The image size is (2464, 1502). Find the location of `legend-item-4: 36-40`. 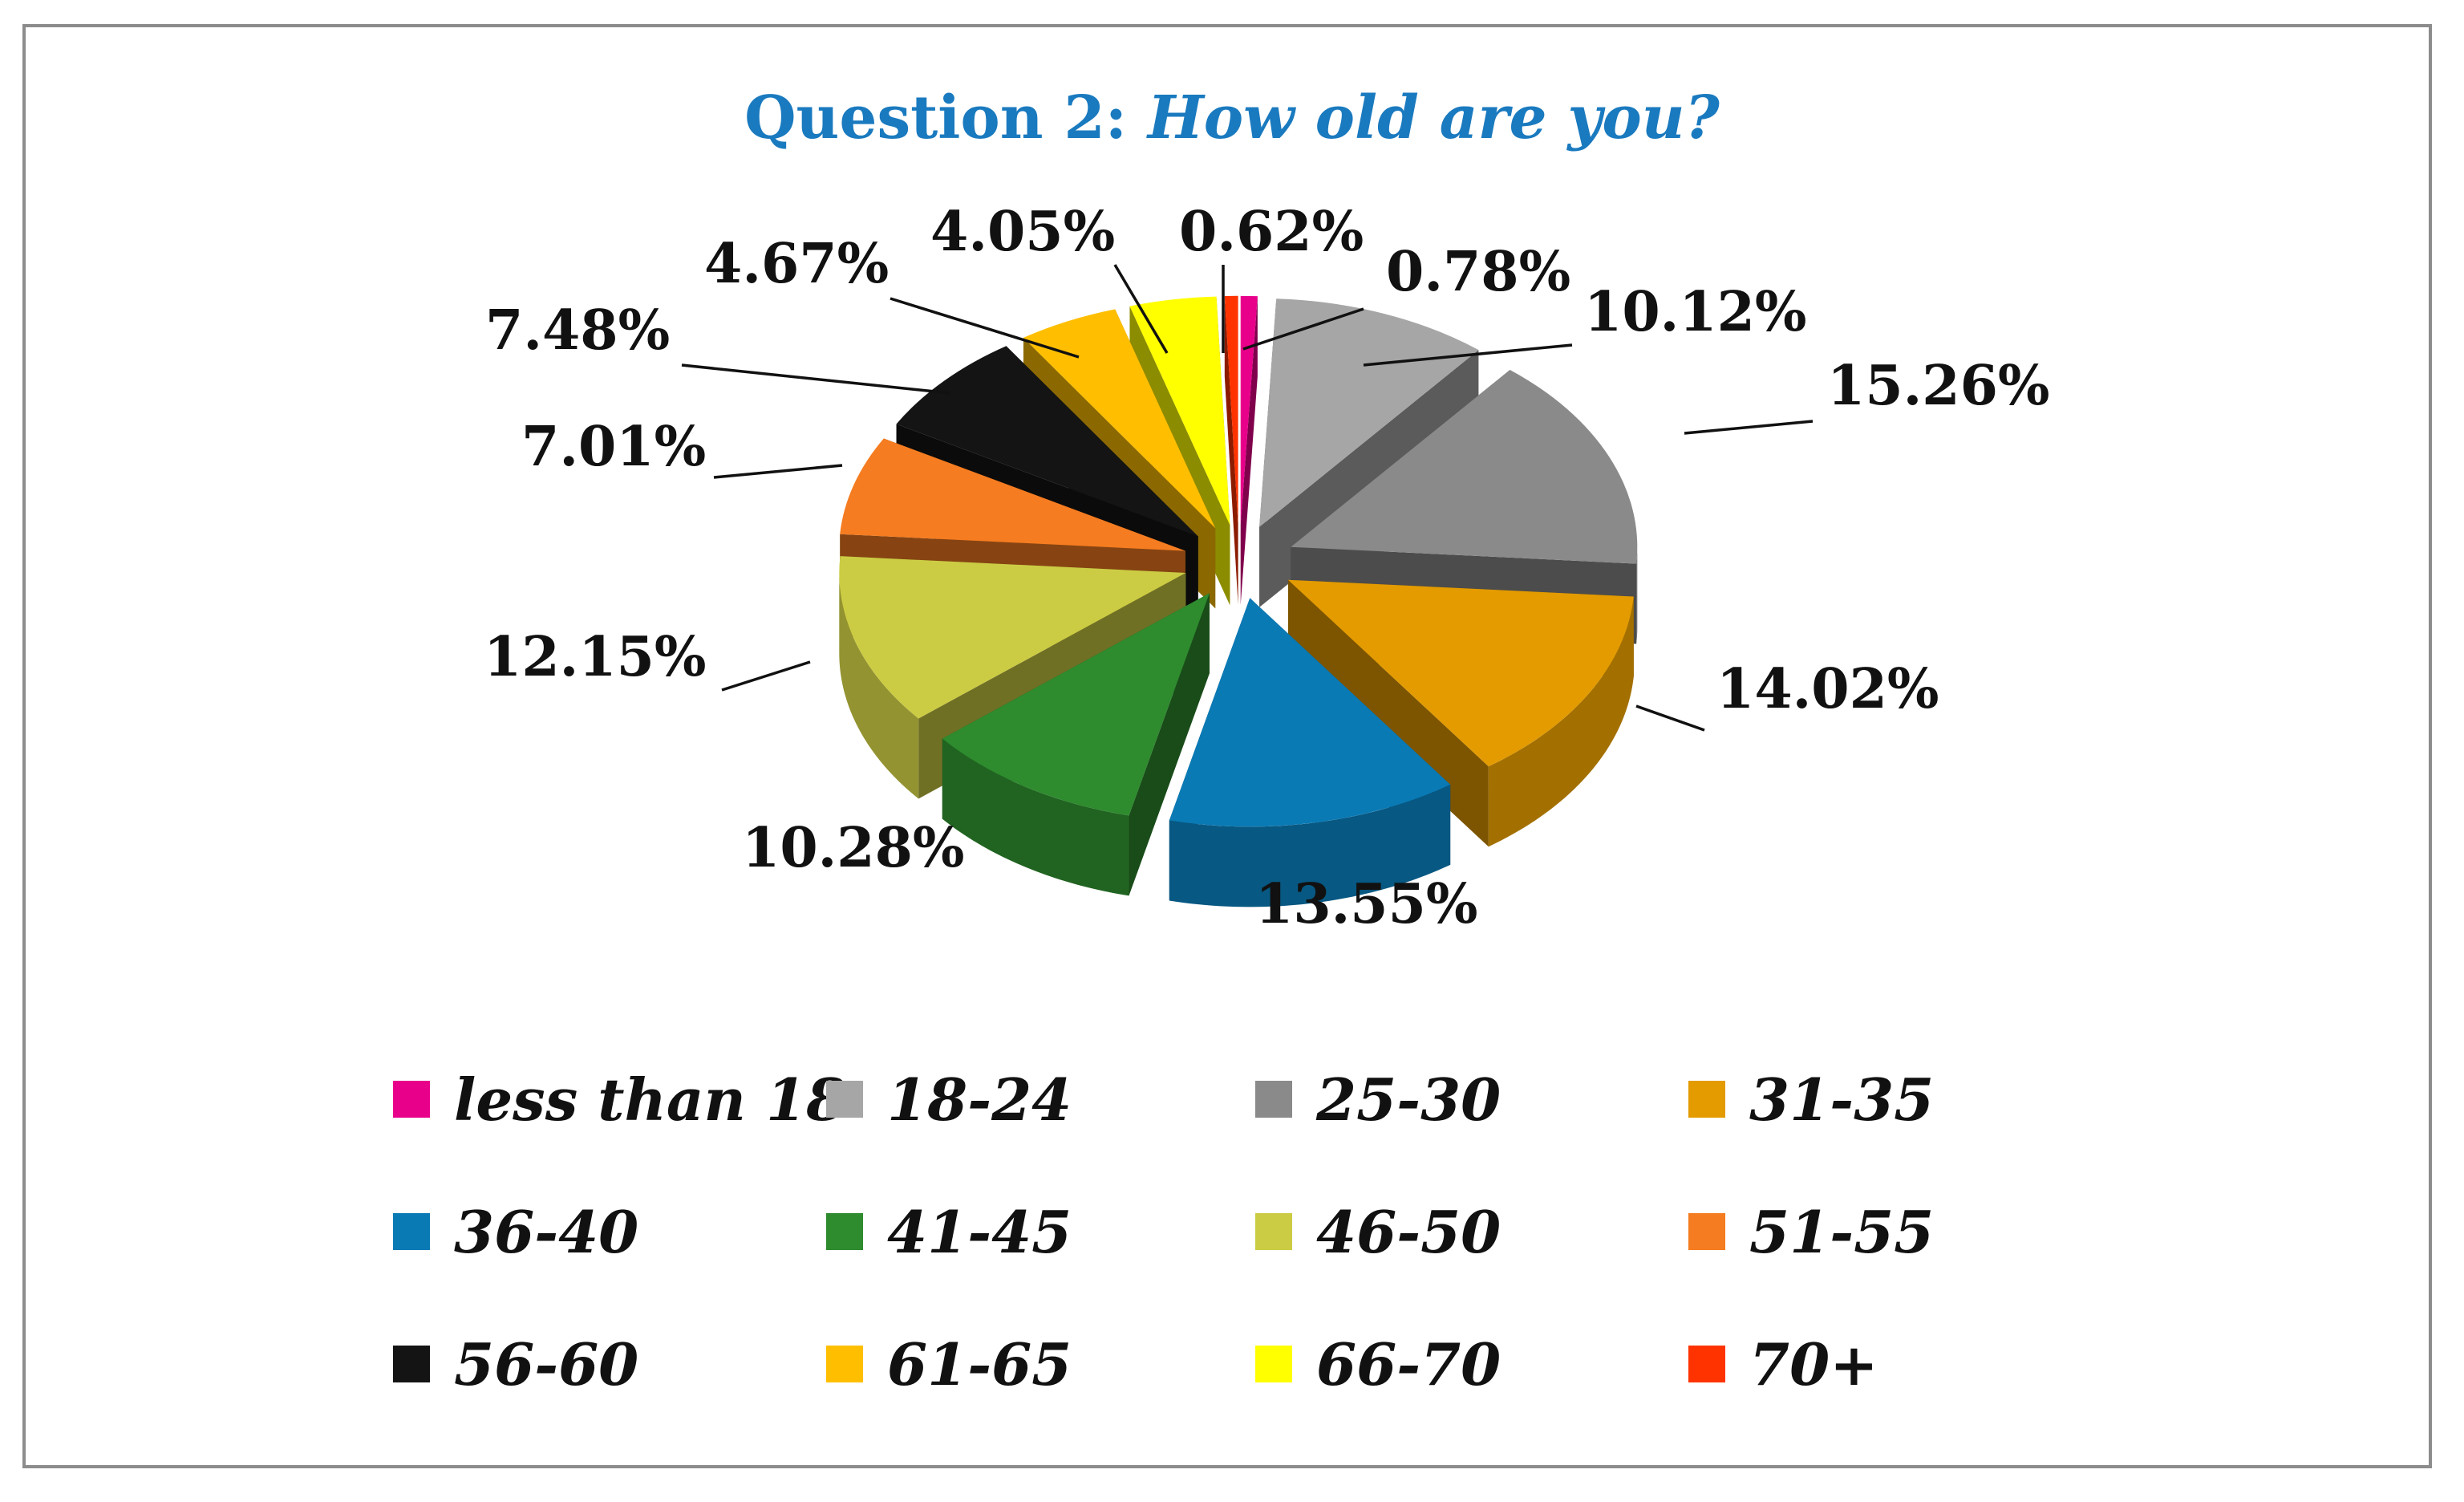

legend-item-4: 36-40 is located at coordinates (515, 1232).